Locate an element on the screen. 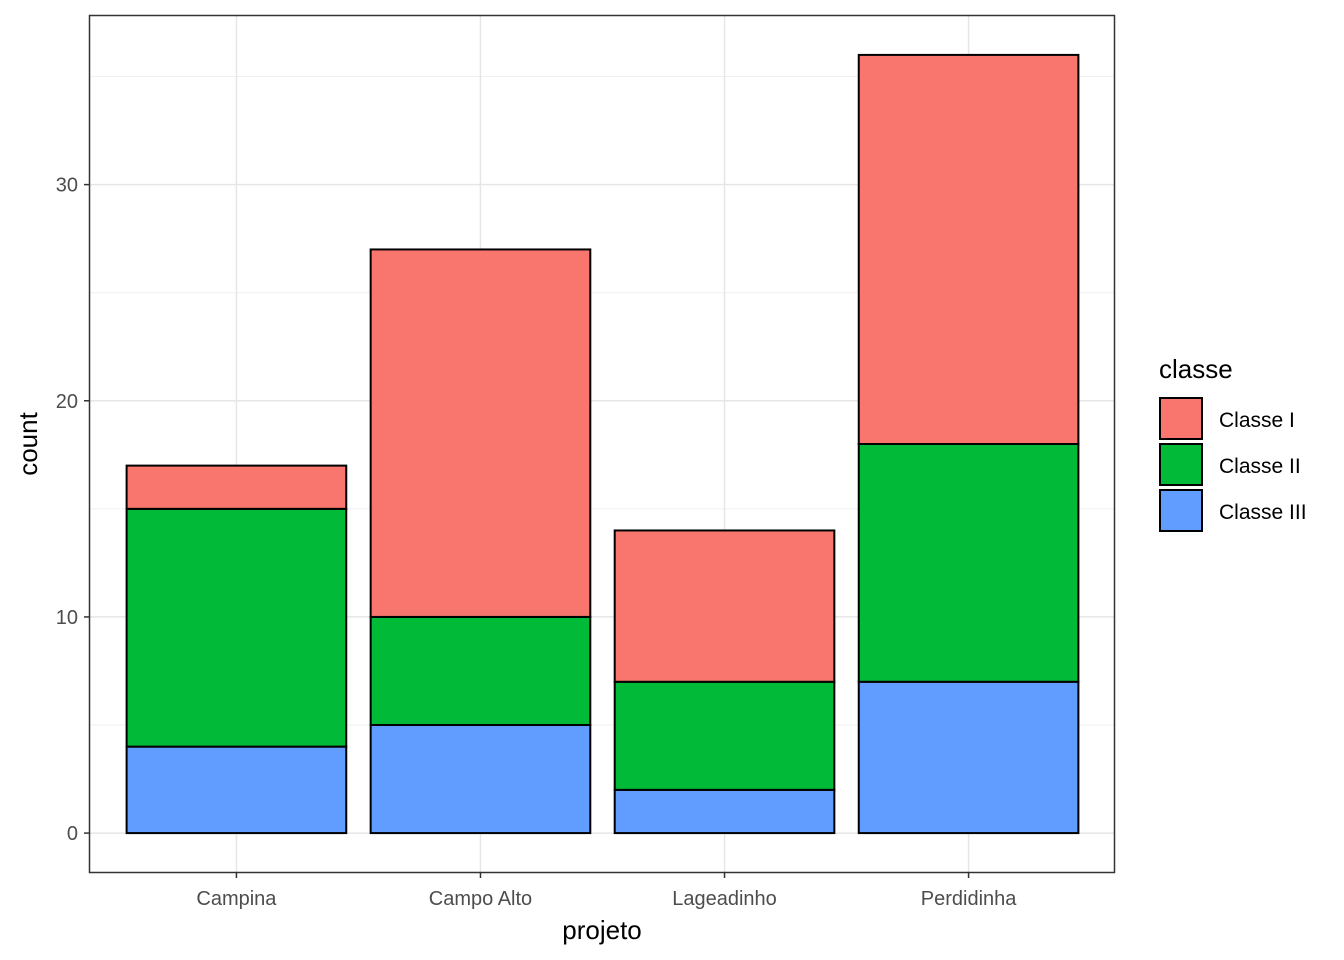 This screenshot has height=960, width=1344. legend-label: Classe III is located at coordinates (1263, 512).